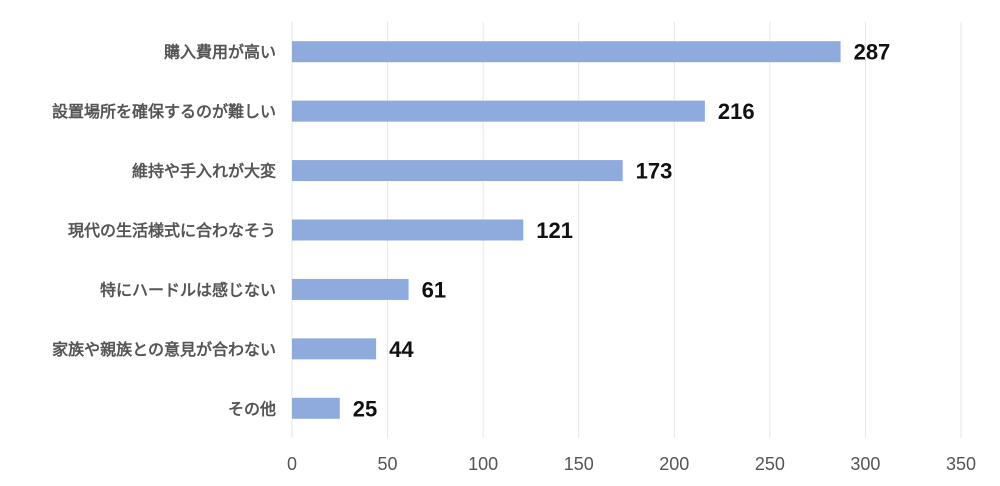  What do you see at coordinates (961, 464) in the screenshot?
I see `x-tick-label-350: 350` at bounding box center [961, 464].